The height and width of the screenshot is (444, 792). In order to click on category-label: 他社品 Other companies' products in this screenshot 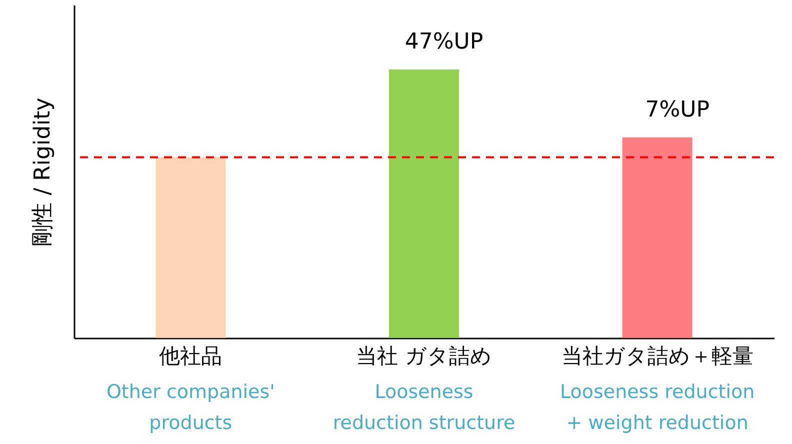, I will do `click(190, 389)`.